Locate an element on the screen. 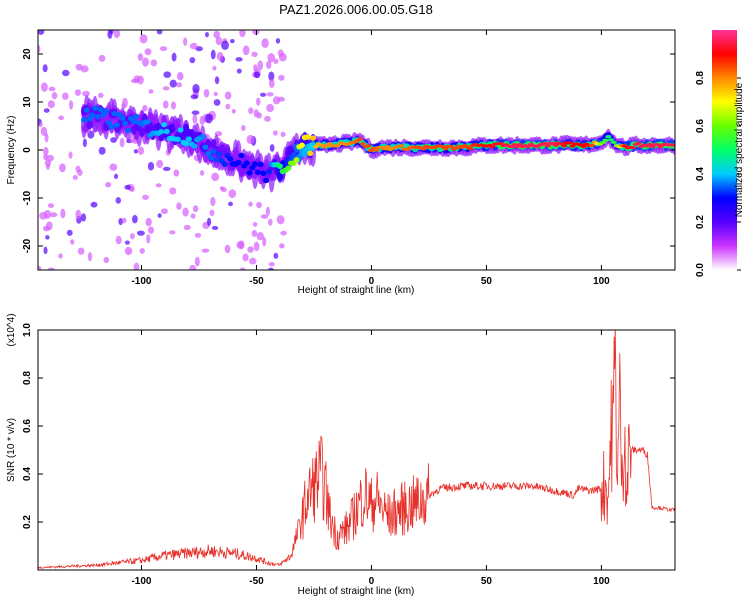 This screenshot has width=750, height=600. x-tick-label: 50 is located at coordinates (487, 281).